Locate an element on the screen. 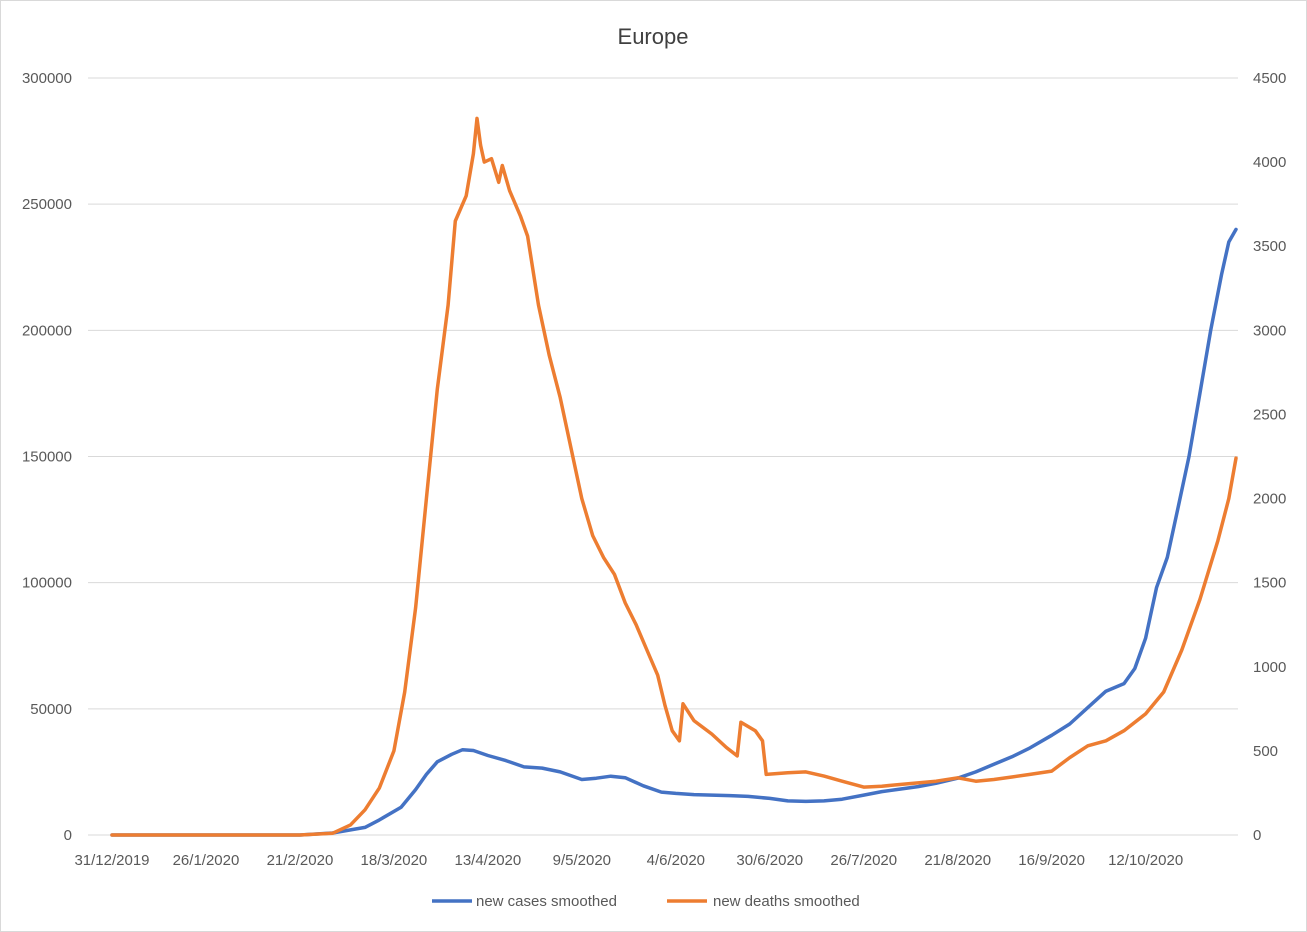  right-tick-label: 2500 is located at coordinates (1269, 414).